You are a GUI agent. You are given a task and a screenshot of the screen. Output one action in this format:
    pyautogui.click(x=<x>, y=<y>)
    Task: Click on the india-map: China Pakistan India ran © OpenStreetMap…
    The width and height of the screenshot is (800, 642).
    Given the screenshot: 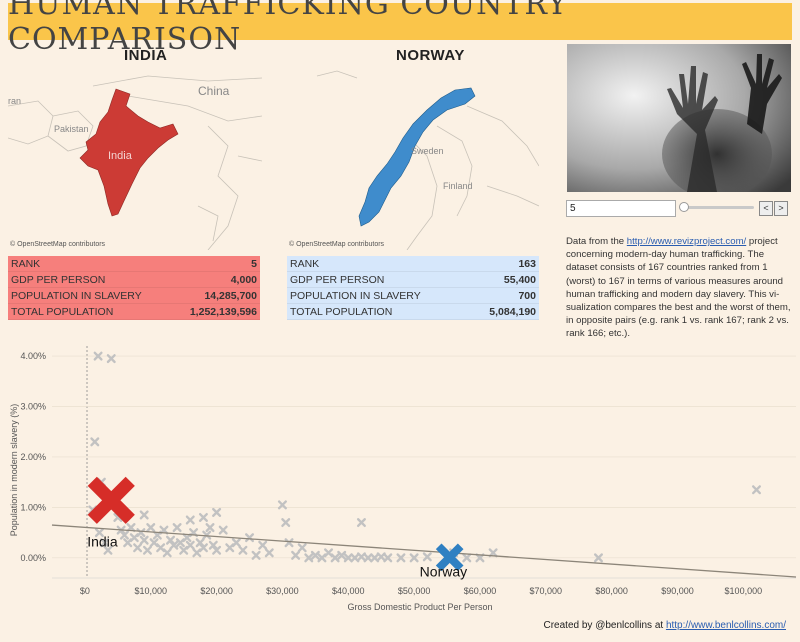 What is the action you would take?
    pyautogui.click(x=135, y=158)
    